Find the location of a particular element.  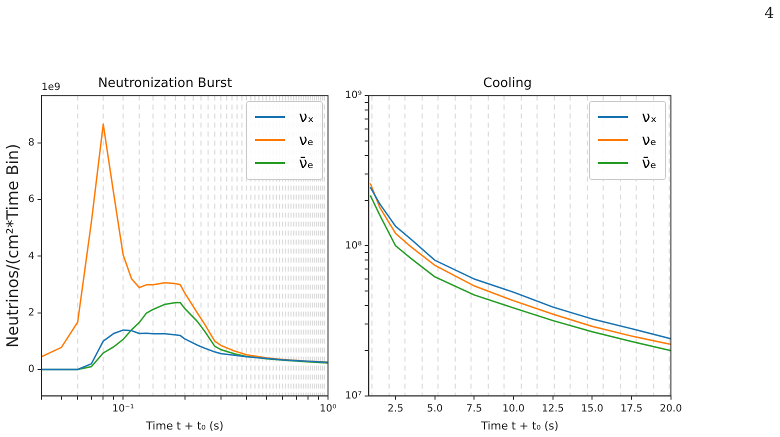

x-tick-label: 7.5 is located at coordinates (474, 408).